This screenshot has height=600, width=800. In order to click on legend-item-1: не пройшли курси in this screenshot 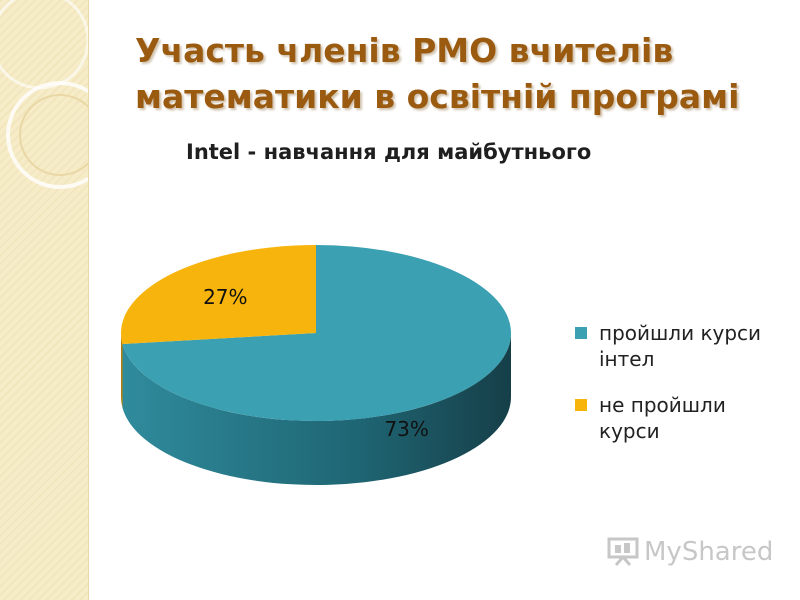, I will do `click(682, 418)`.